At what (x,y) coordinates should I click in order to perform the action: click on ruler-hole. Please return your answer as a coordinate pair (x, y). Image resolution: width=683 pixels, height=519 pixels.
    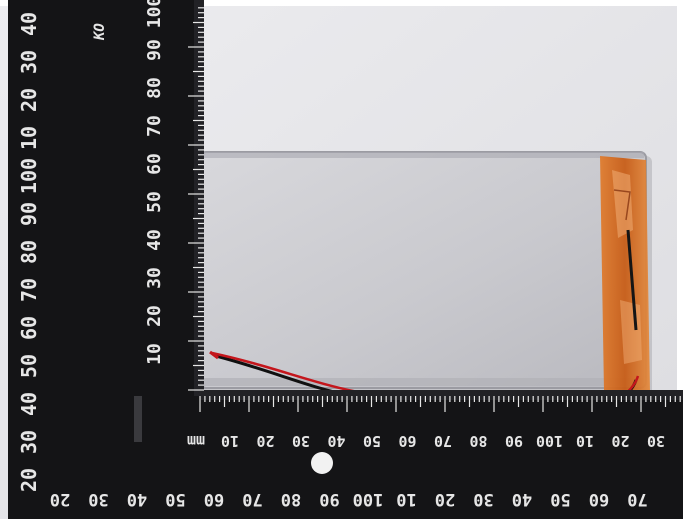
    Looking at the image, I should click on (322, 463).